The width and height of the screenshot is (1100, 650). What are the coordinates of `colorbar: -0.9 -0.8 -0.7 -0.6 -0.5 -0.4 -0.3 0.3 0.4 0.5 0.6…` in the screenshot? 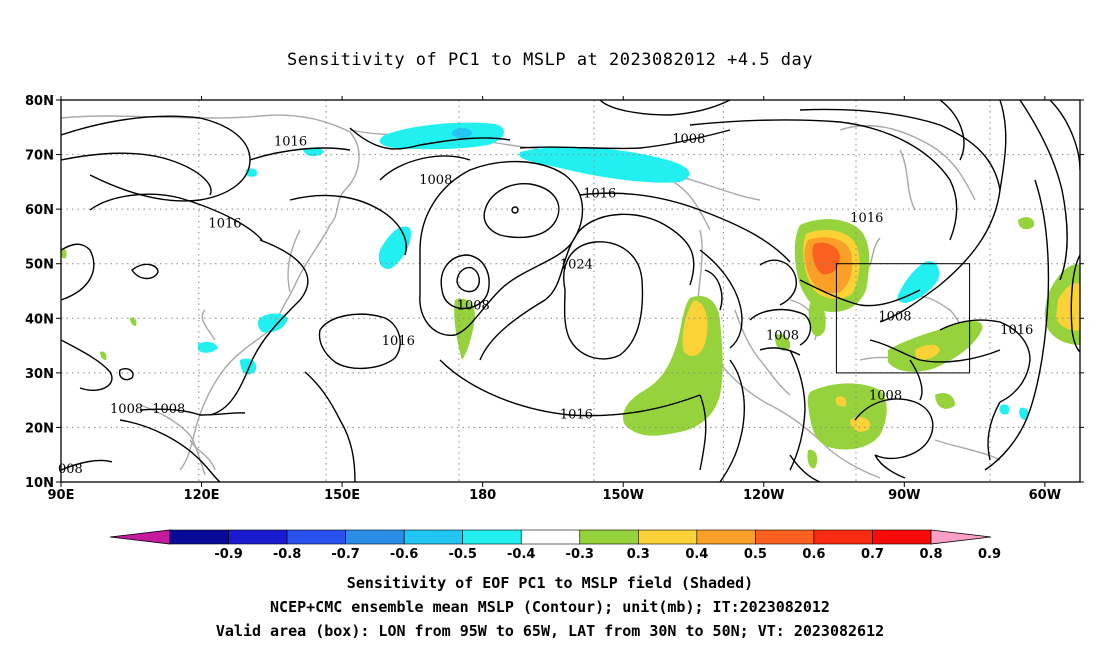 It's located at (555, 545).